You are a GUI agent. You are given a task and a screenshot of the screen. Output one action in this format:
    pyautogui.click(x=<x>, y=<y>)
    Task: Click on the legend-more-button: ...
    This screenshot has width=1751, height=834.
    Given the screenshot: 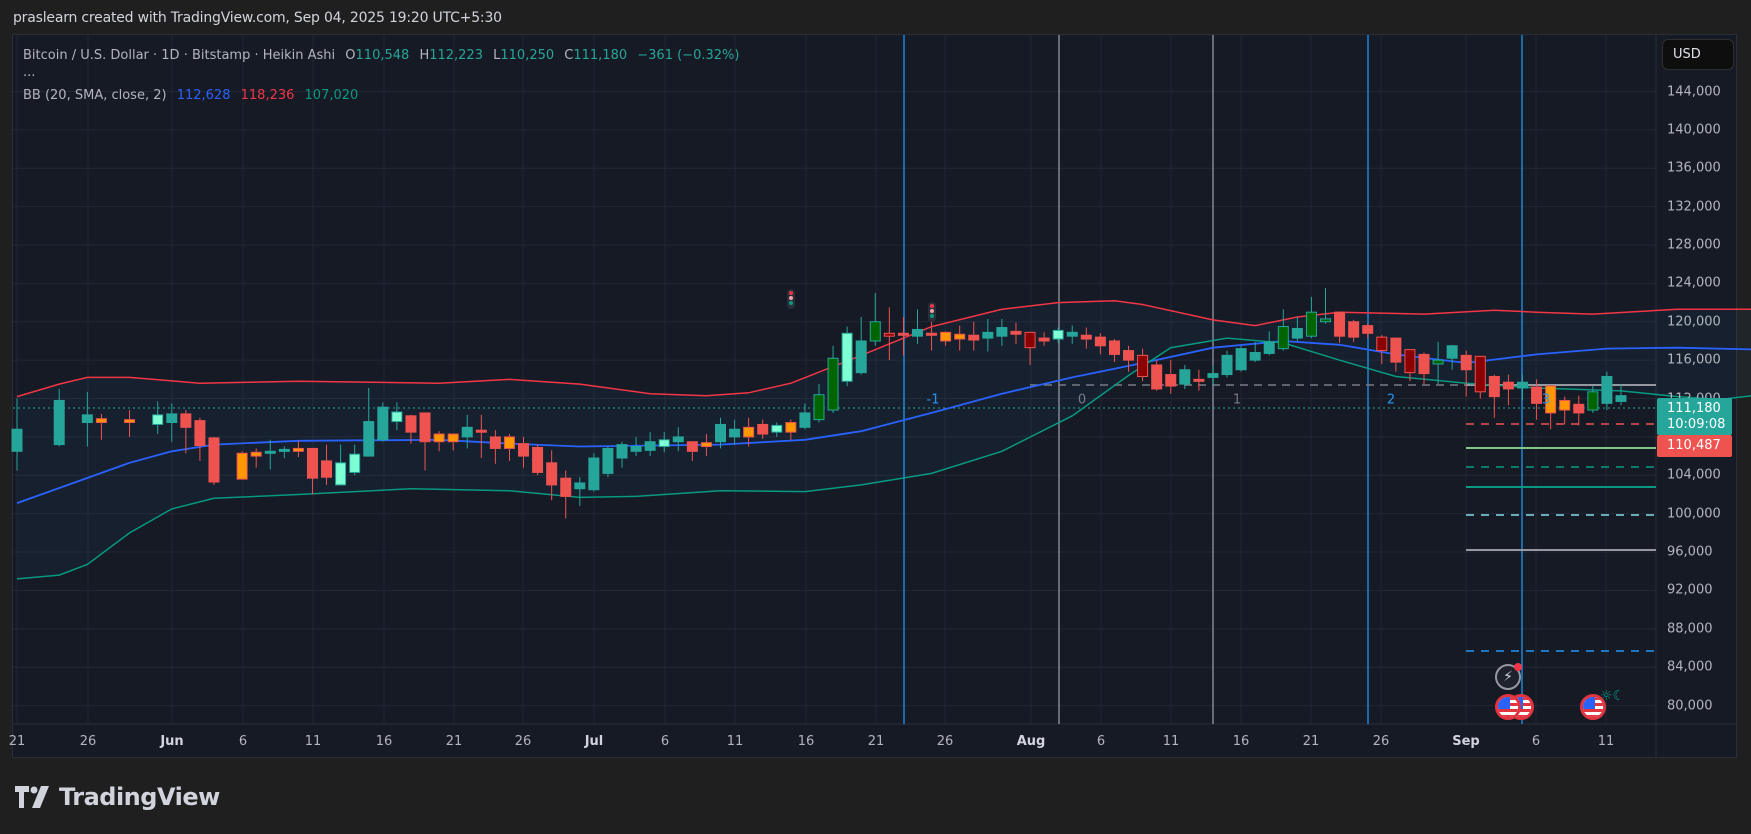 What is the action you would take?
    pyautogui.click(x=29, y=72)
    